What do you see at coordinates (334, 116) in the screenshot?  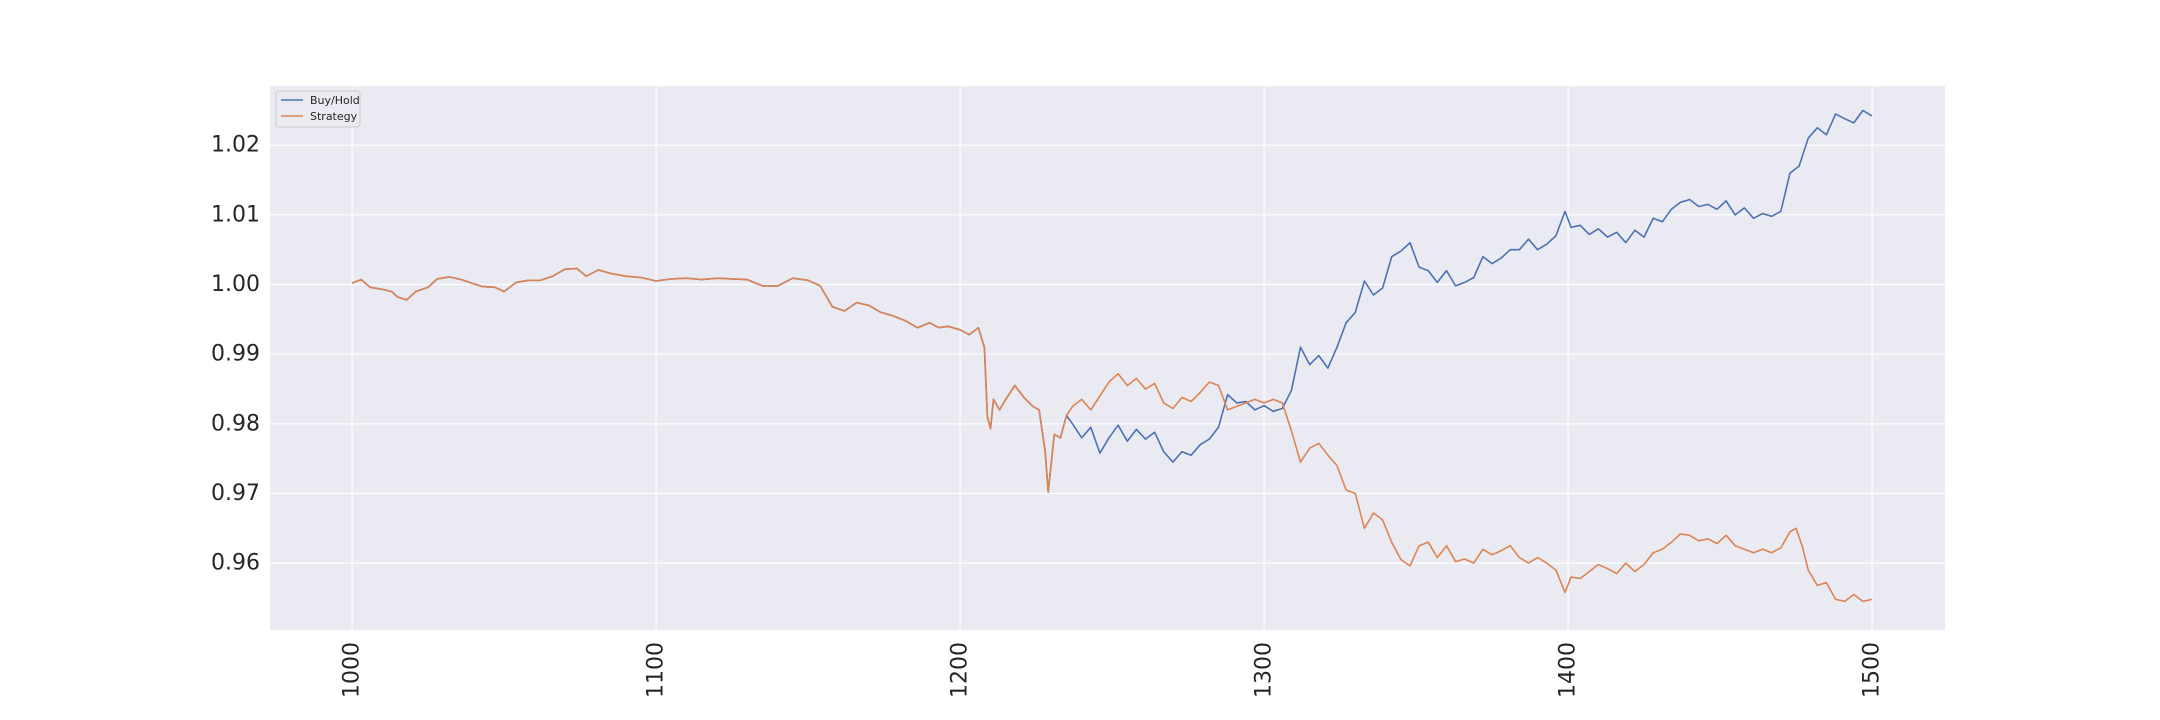 I see `legend-label-strategy: Strategy` at bounding box center [334, 116].